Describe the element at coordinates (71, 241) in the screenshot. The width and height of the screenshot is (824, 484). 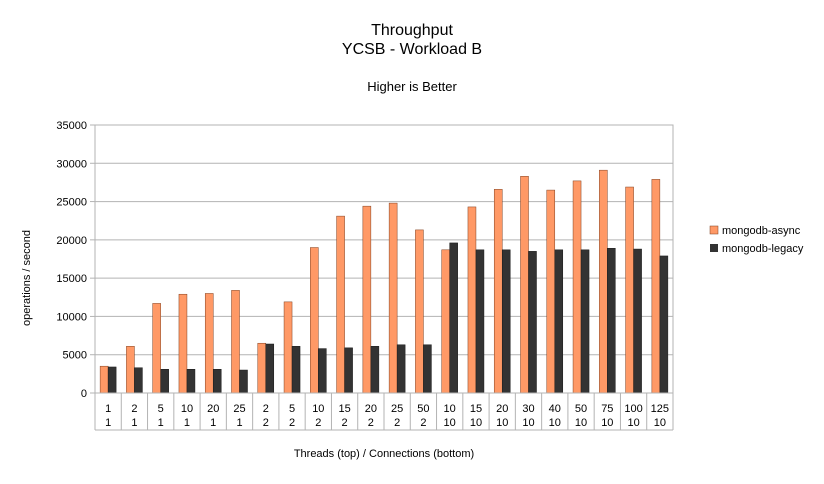
I see `y-tick-label: 20000` at that location.